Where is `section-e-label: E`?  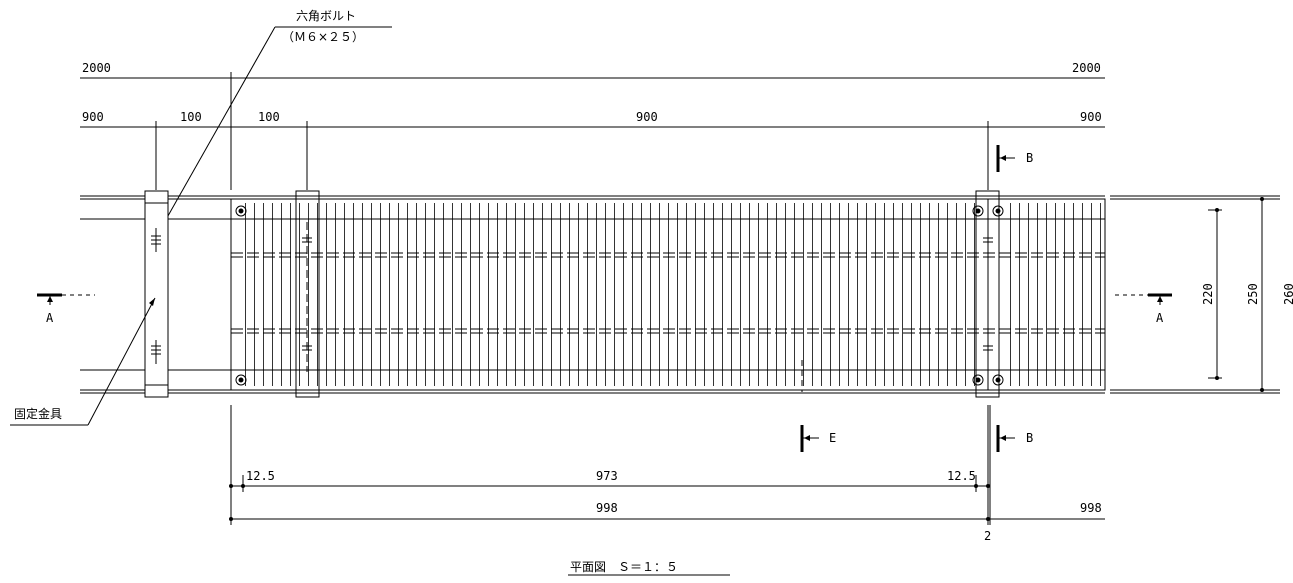 section-e-label: E is located at coordinates (832, 438).